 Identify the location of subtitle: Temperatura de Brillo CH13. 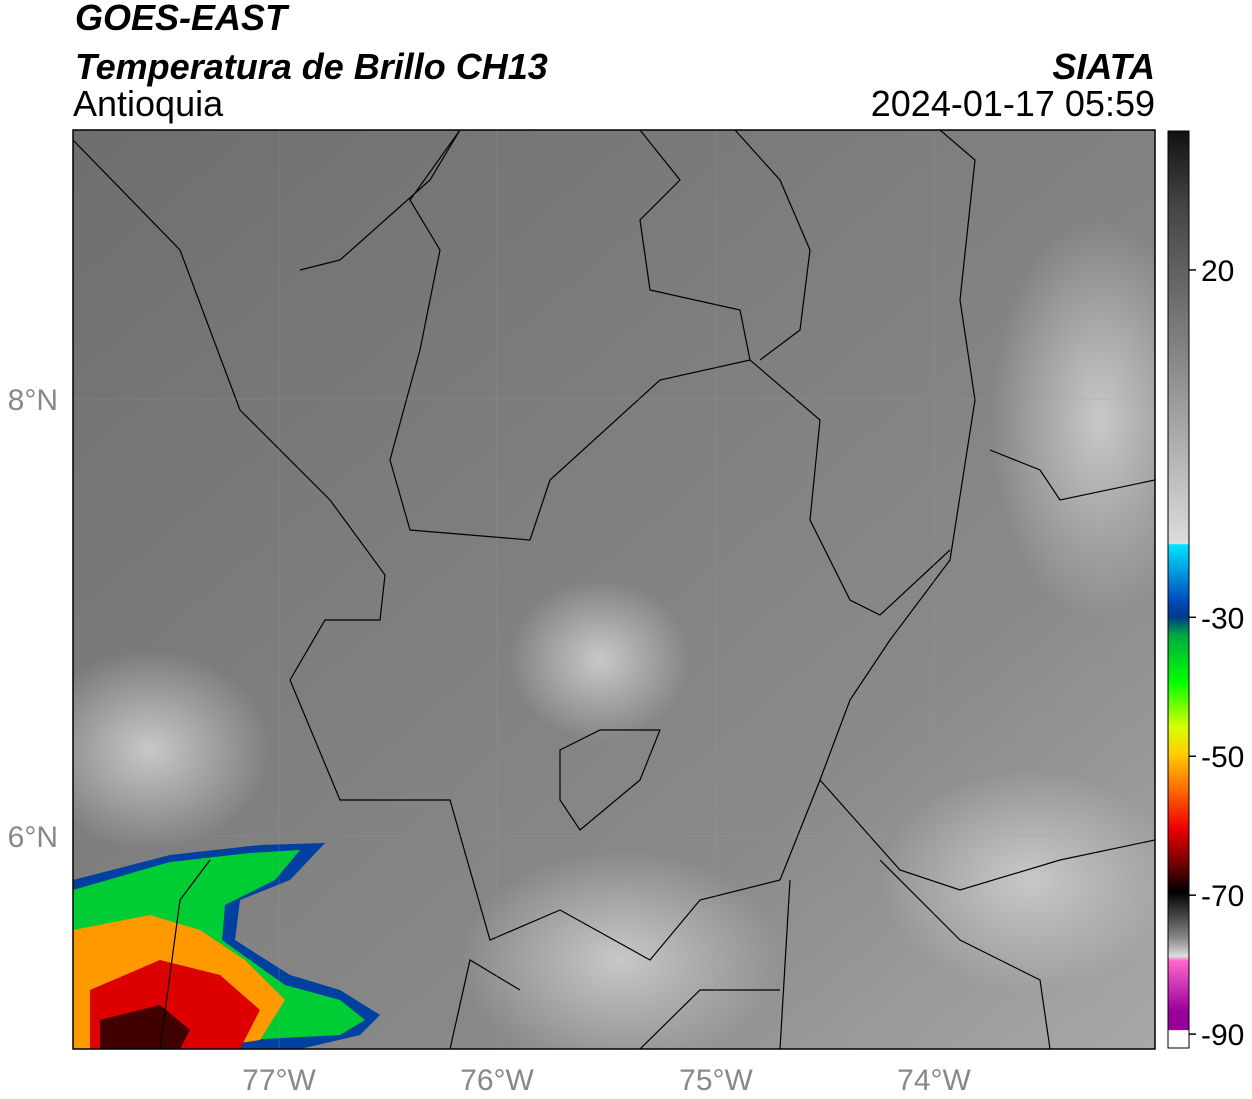
(311, 66).